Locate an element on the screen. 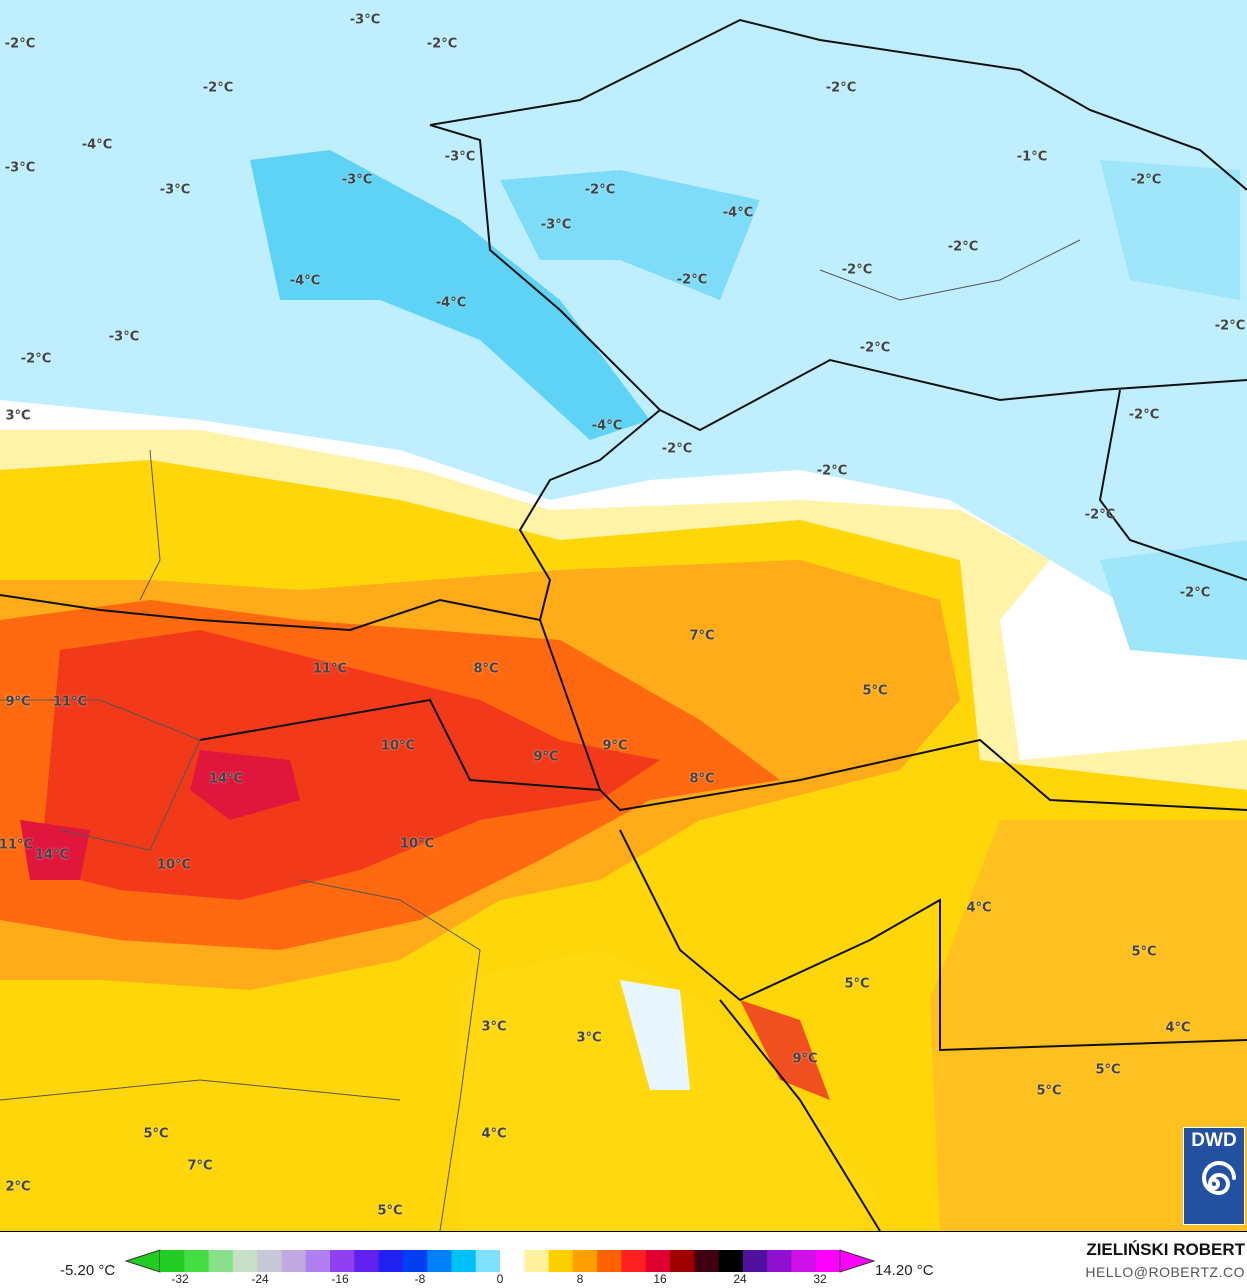 This screenshot has width=1247, height=1288. colorbar-tick: 8 is located at coordinates (580, 1279).